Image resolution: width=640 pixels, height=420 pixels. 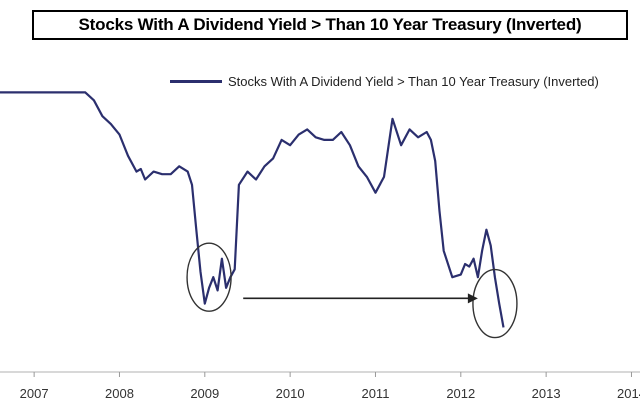 I want to click on x-tick-label-2010: 2010, so click(x=290, y=393).